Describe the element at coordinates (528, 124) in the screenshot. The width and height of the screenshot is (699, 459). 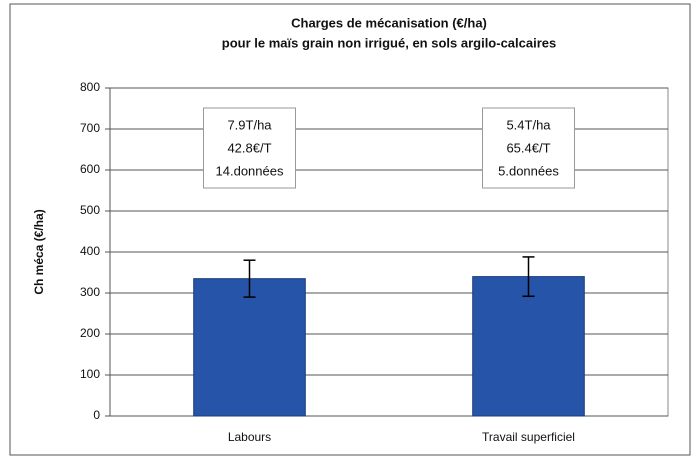
I see `annotation: 5.4T/ha` at that location.